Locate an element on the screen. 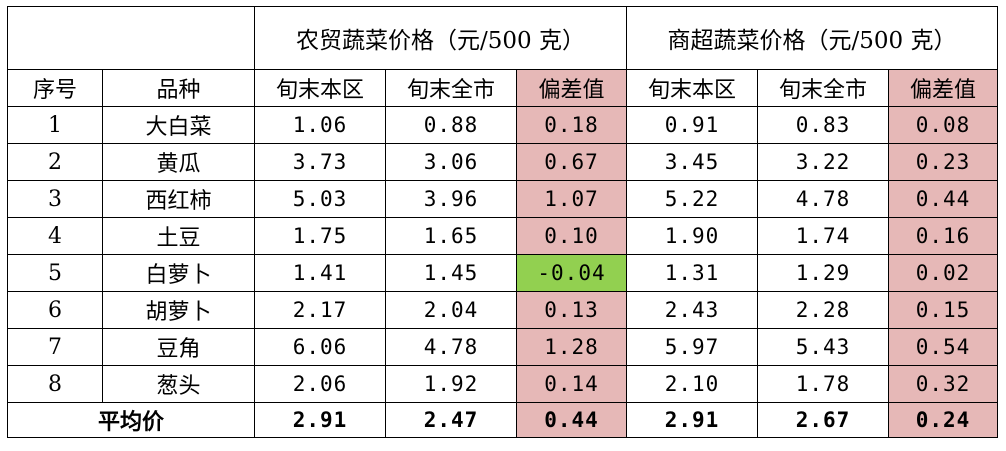 The width and height of the screenshot is (1006, 451). variety-cell: 大白菜 is located at coordinates (178, 125).